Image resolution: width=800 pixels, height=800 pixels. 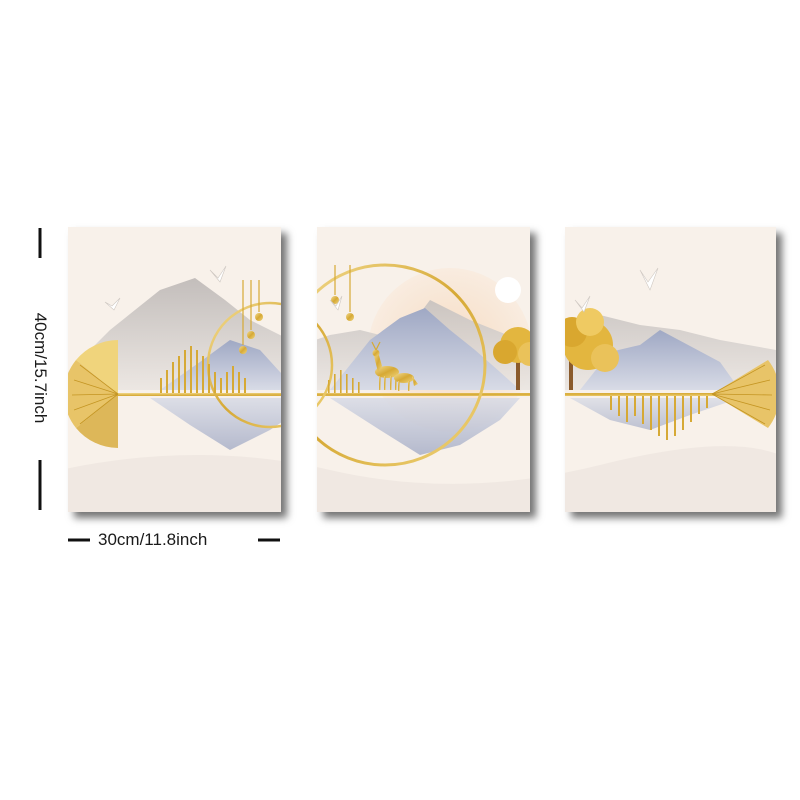 I want to click on right-panel, so click(x=670, y=369).